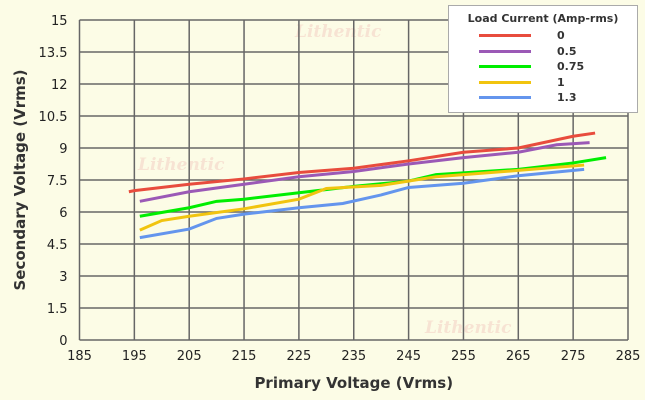 The width and height of the screenshot is (645, 400). What do you see at coordinates (353, 356) in the screenshot?
I see `x-tick-label: 235` at bounding box center [353, 356].